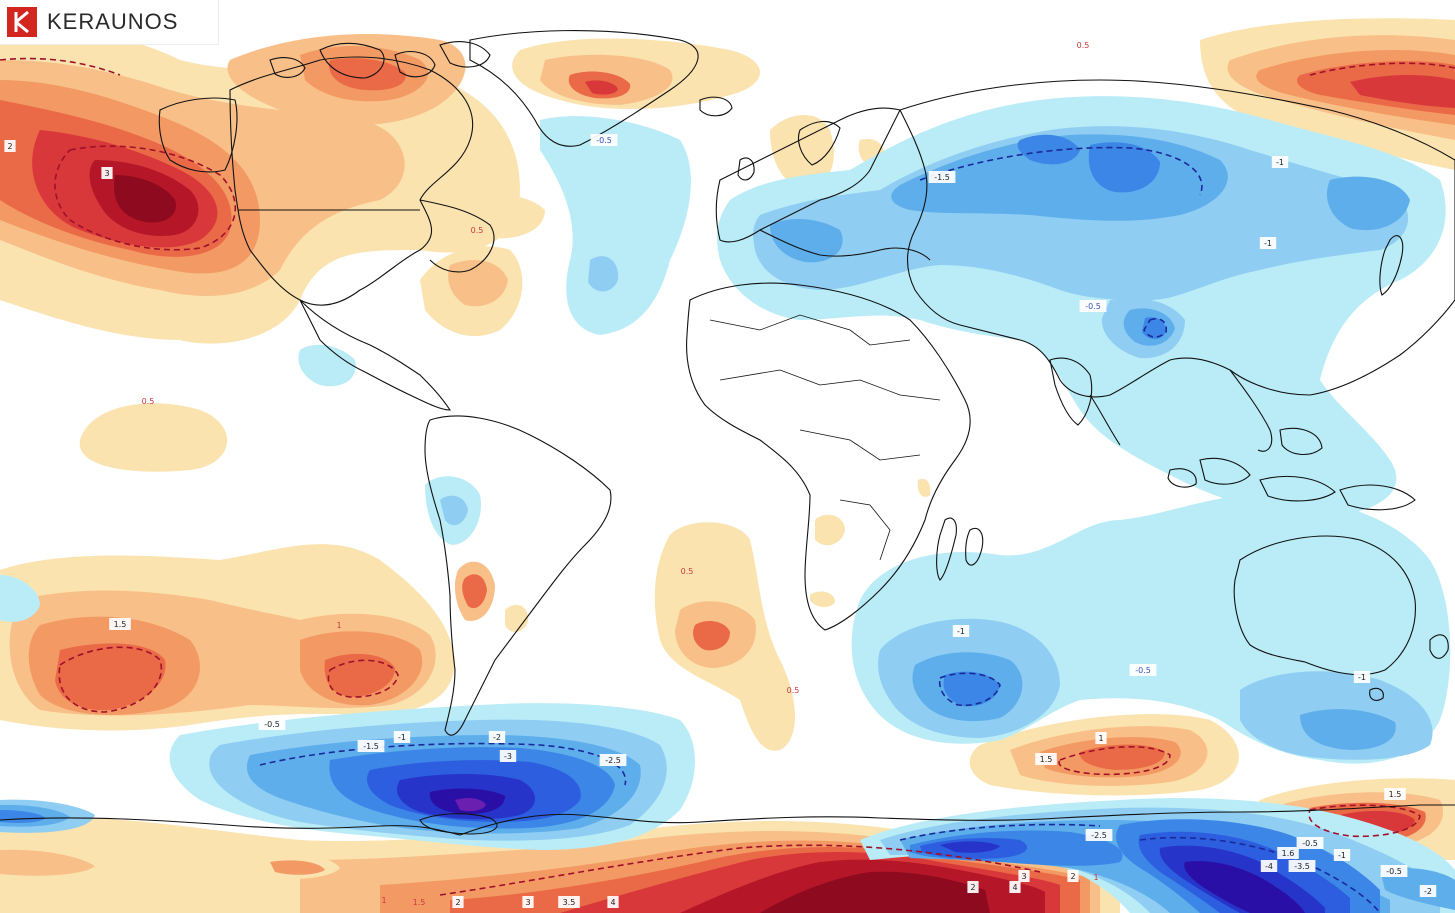 This screenshot has width=1455, height=913. Describe the element at coordinates (346, 79) in the screenshot. I see `warm-anomaly-canada-arctic` at that location.